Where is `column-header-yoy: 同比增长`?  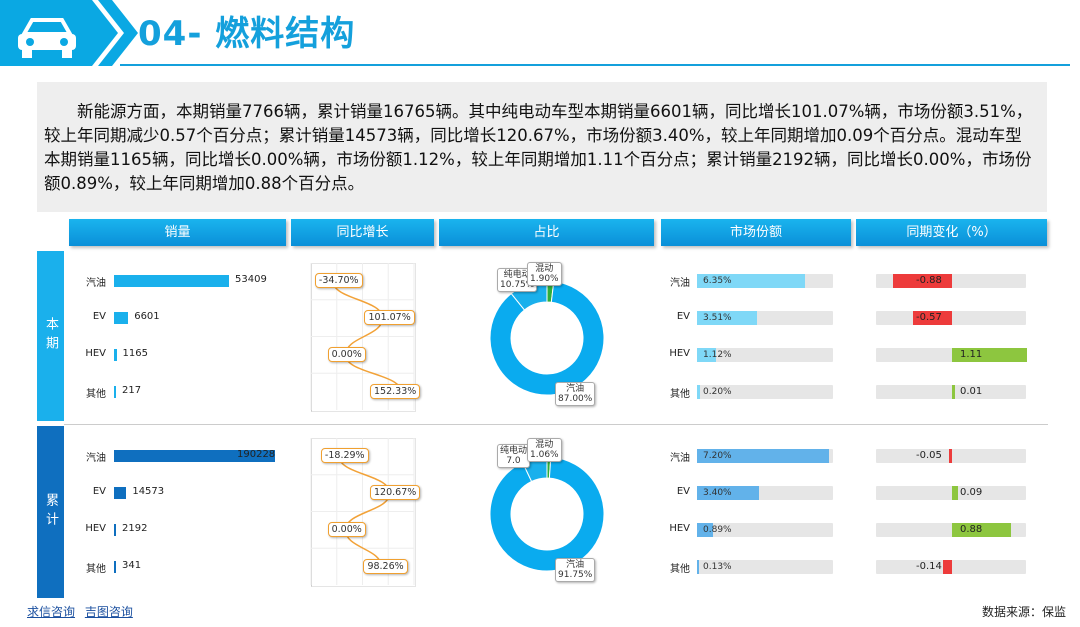 column-header-yoy: 同比增长 is located at coordinates (362, 232).